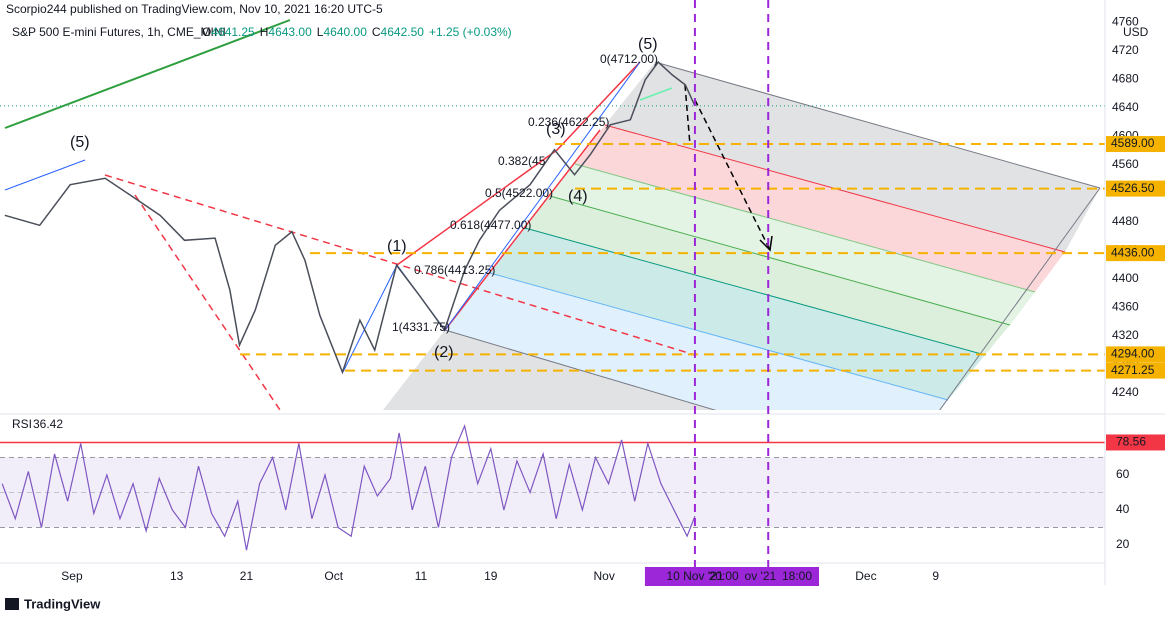 This screenshot has width=1165, height=620. I want to click on footer: TradingView, so click(62, 603).